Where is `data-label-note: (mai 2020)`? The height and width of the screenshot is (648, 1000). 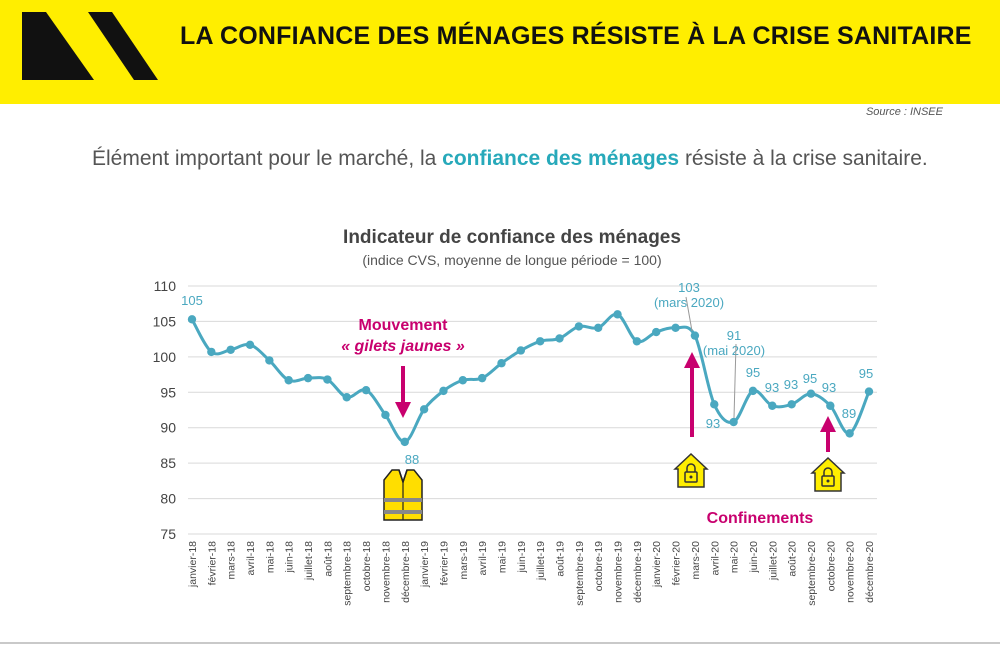
data-label-note: (mai 2020) is located at coordinates (734, 350).